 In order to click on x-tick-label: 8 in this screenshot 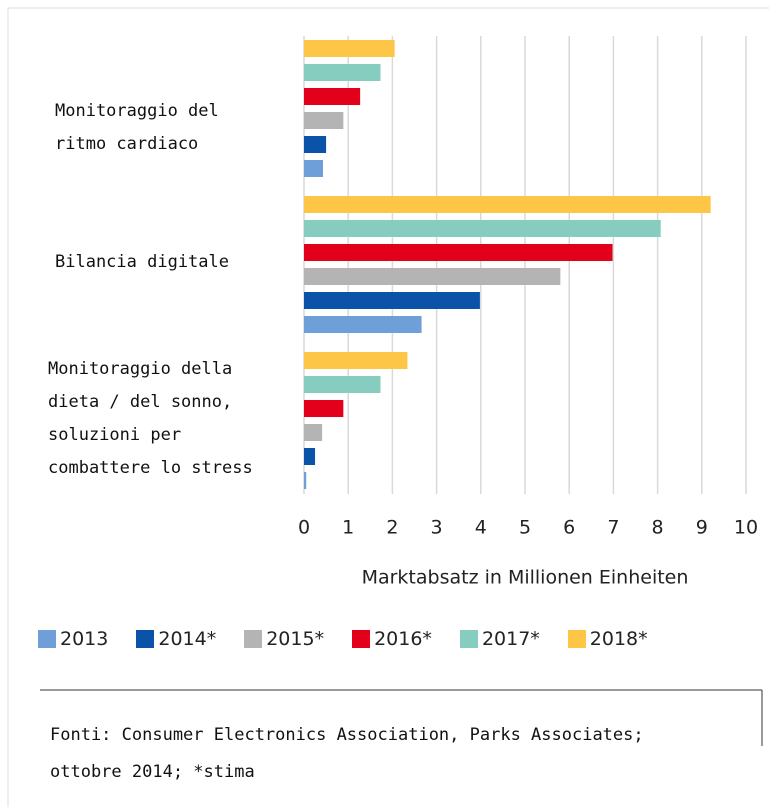, I will do `click(658, 528)`.